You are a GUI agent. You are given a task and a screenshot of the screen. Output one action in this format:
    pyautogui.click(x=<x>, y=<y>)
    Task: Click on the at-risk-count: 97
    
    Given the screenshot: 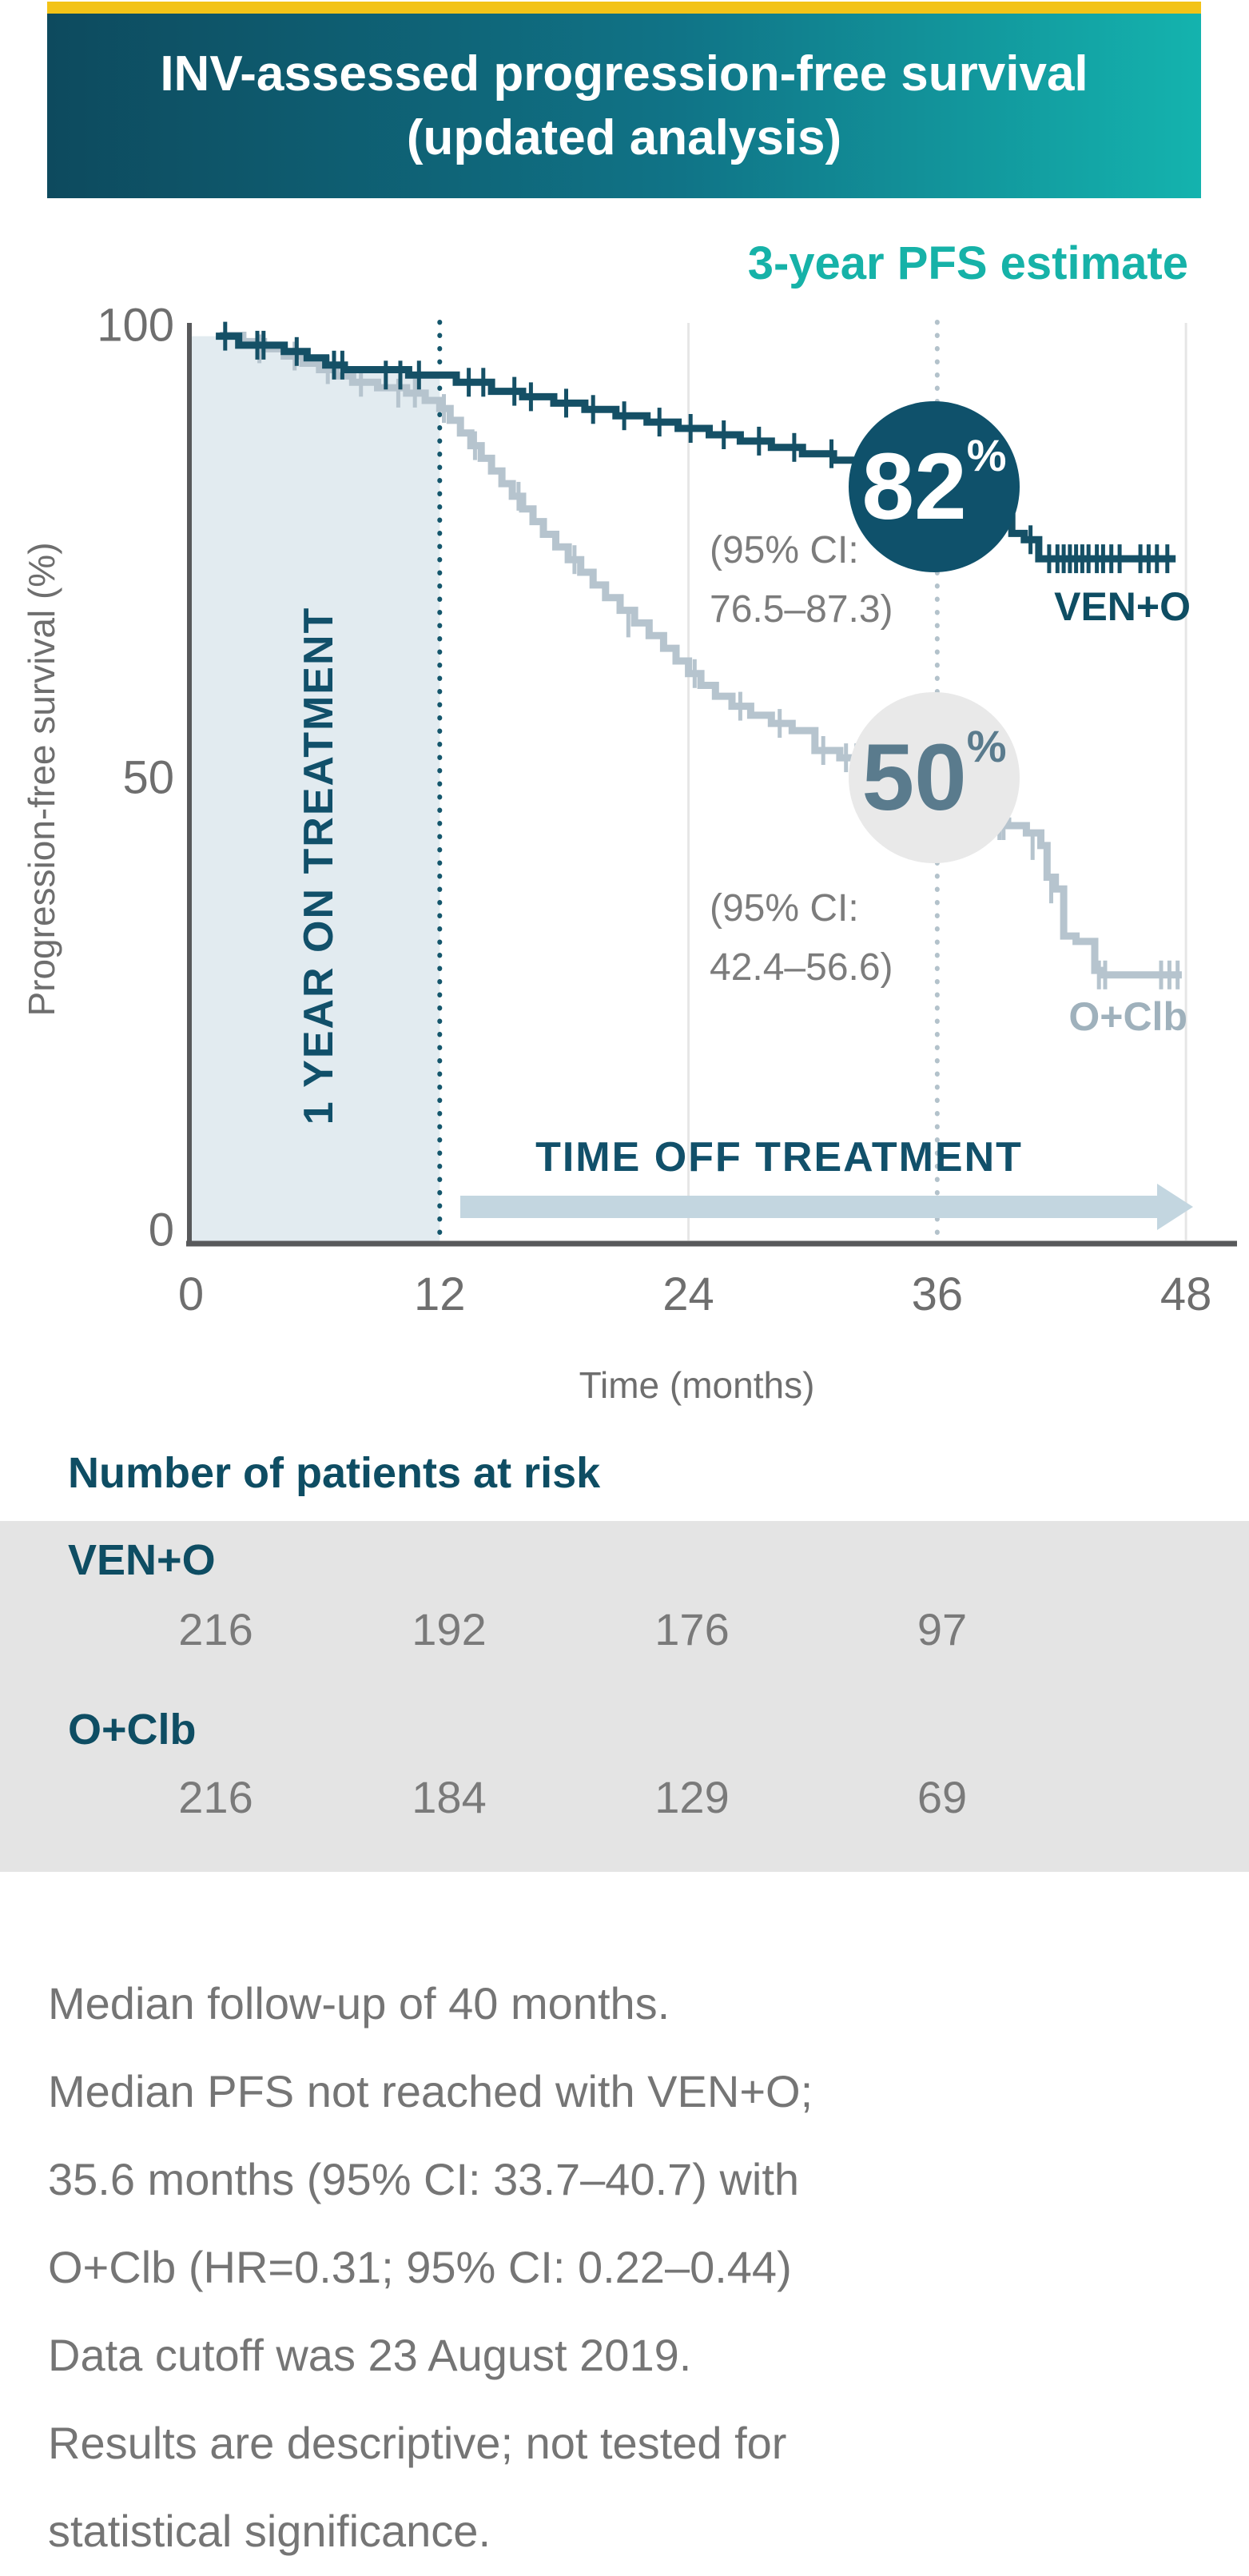 What is the action you would take?
    pyautogui.click(x=942, y=1629)
    